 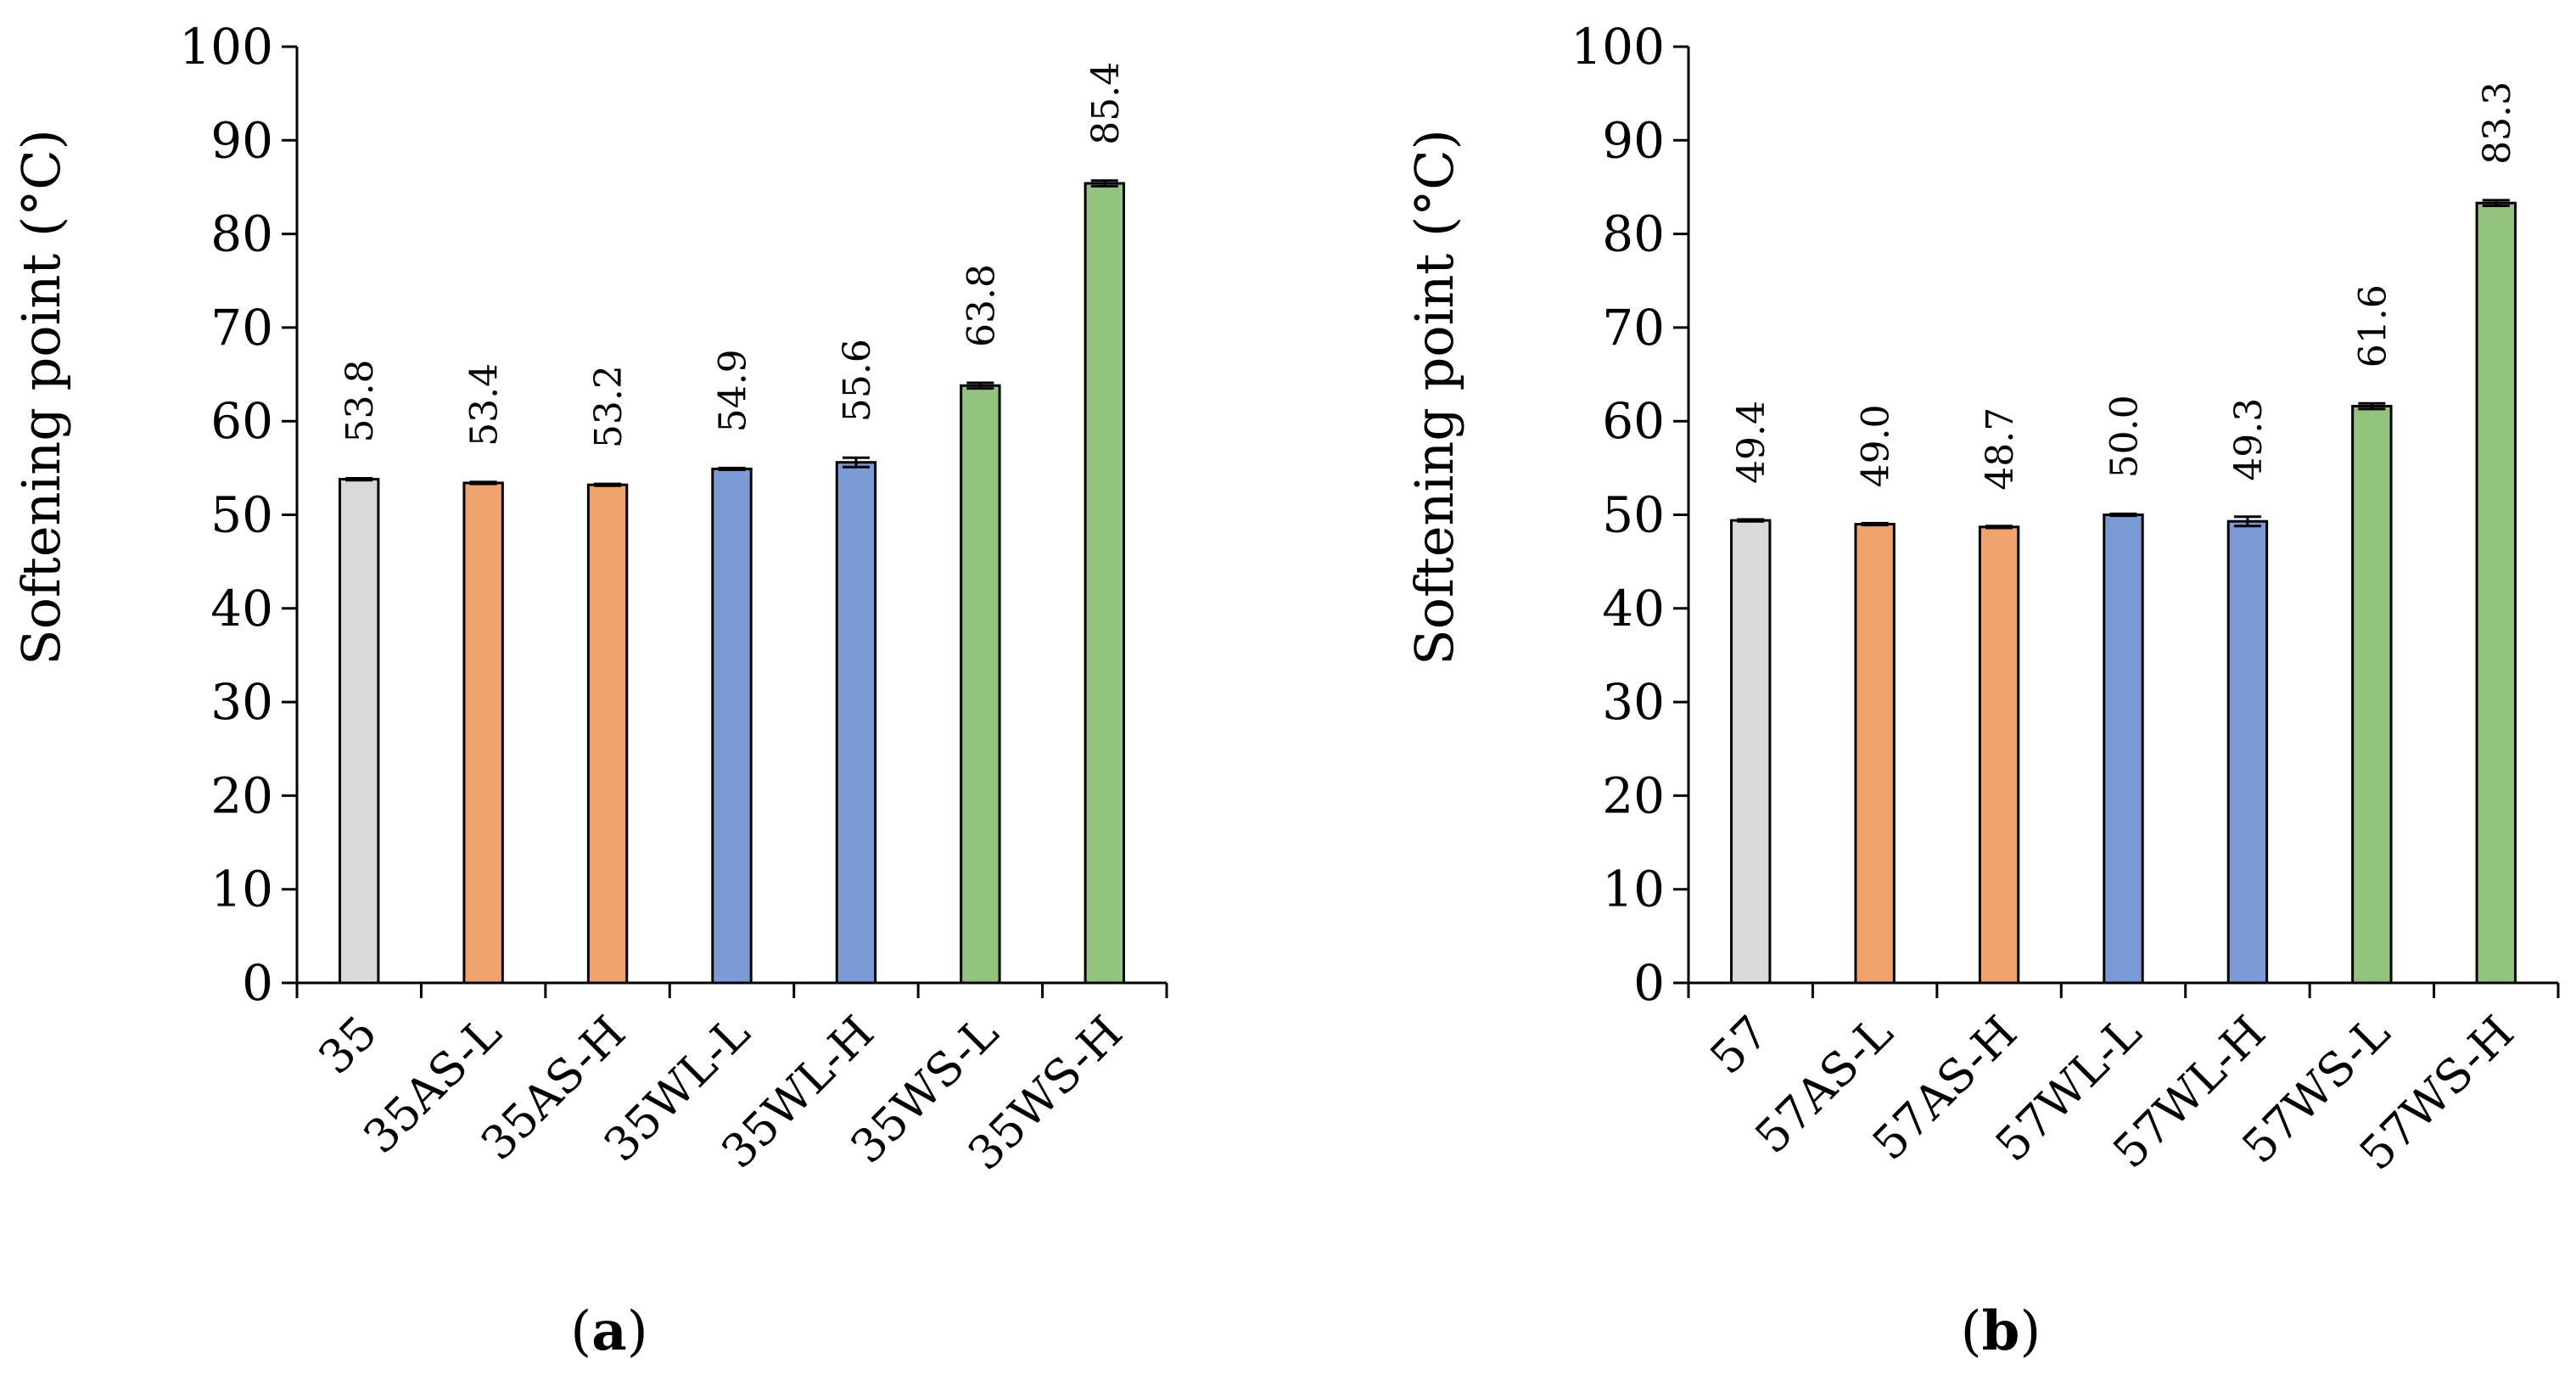 I want to click on value-label: 50.0, so click(x=2125, y=436).